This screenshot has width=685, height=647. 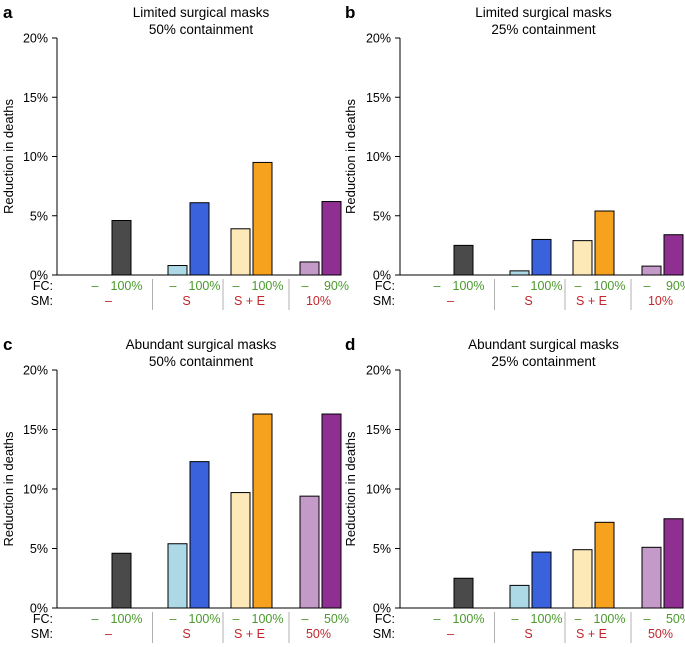 What do you see at coordinates (660, 634) in the screenshot?
I see `panel-d-sm-label-4: 50%` at bounding box center [660, 634].